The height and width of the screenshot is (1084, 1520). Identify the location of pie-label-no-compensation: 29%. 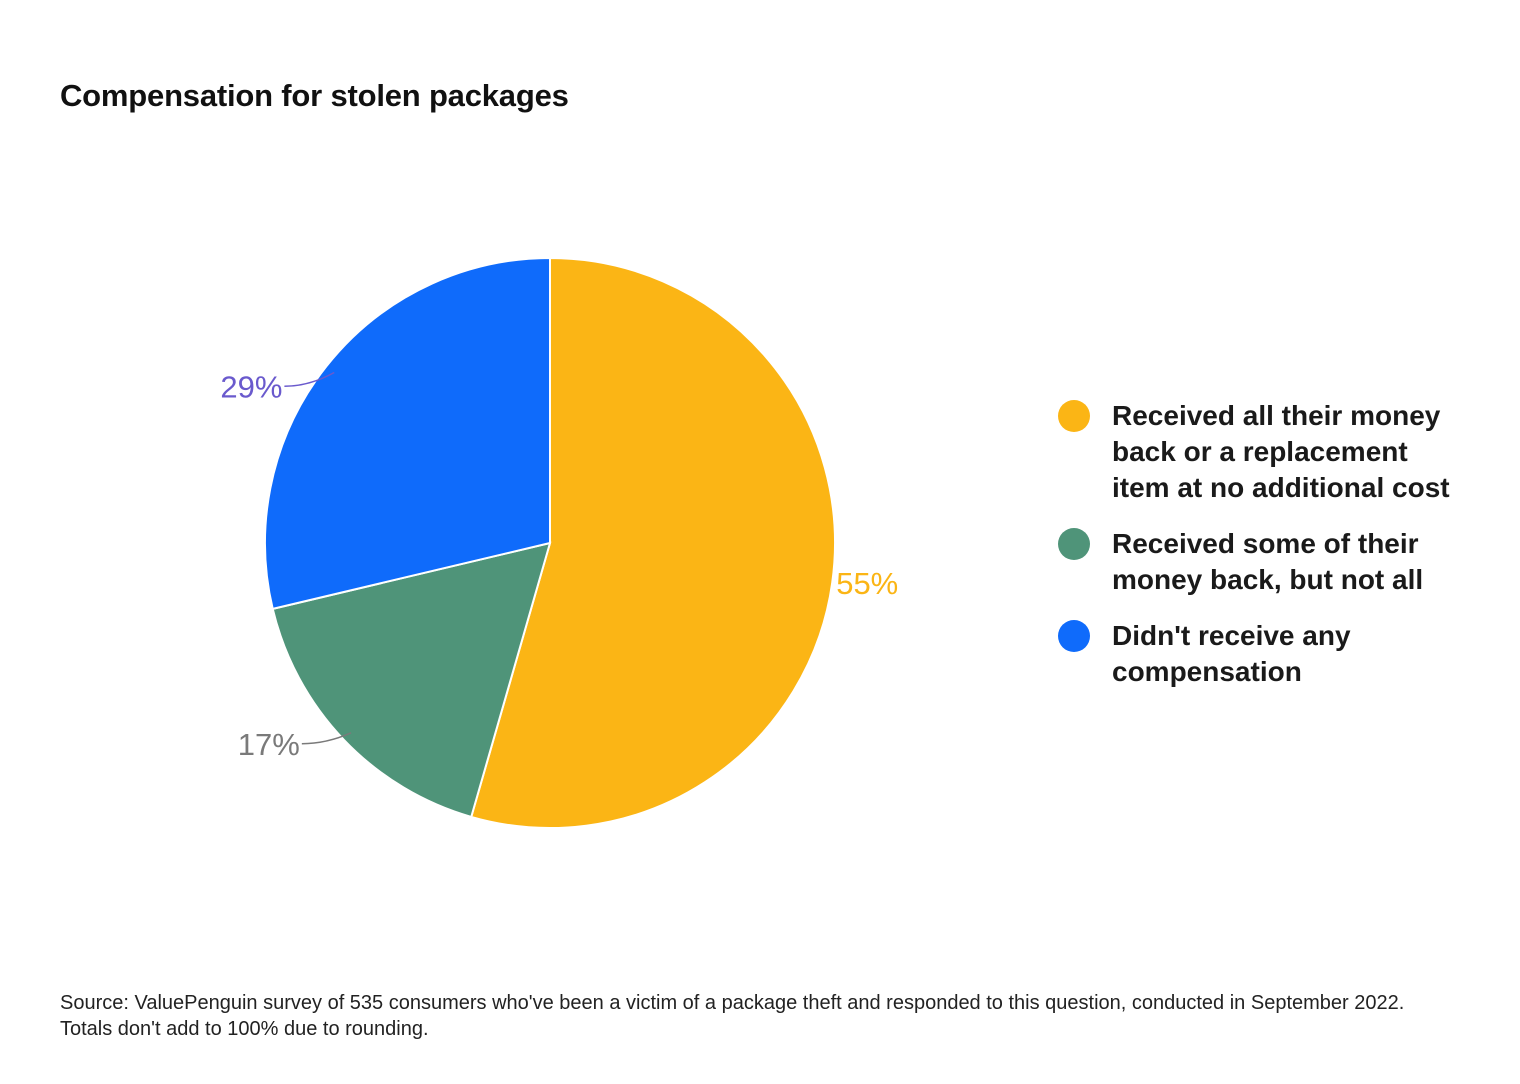
(251, 386).